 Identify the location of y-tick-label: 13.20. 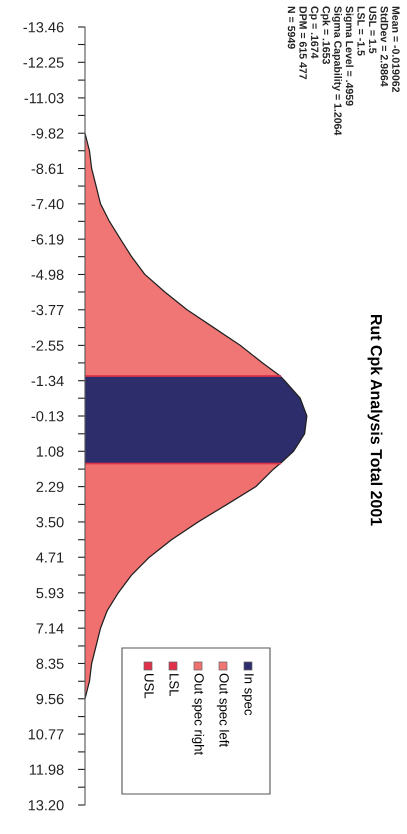
(46, 805).